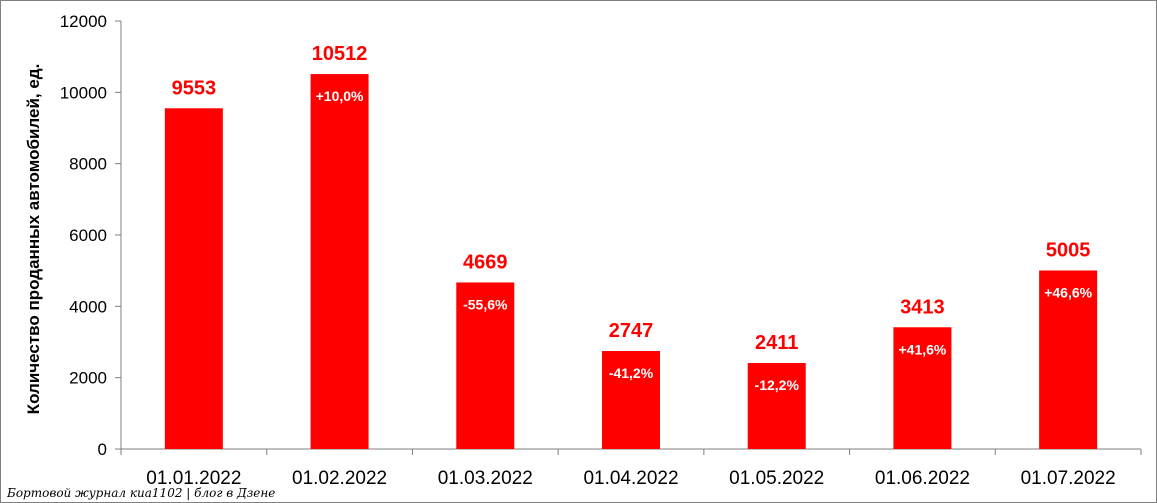  What do you see at coordinates (83, 92) in the screenshot?
I see `y-tick-label: 10000` at bounding box center [83, 92].